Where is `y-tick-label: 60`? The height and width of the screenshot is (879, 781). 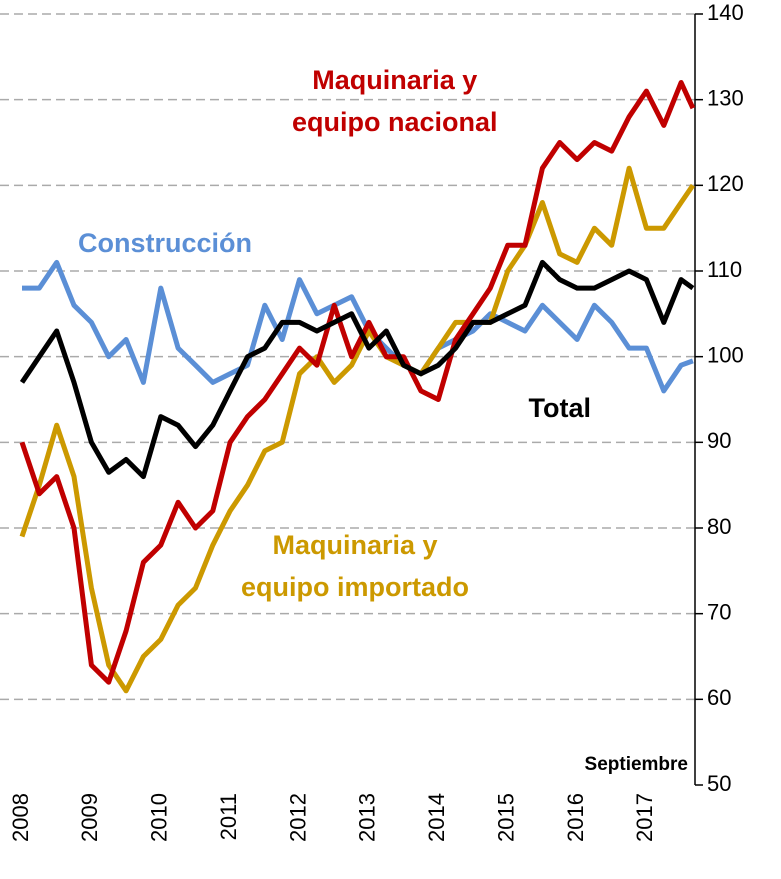
y-tick-label: 60 is located at coordinates (719, 697).